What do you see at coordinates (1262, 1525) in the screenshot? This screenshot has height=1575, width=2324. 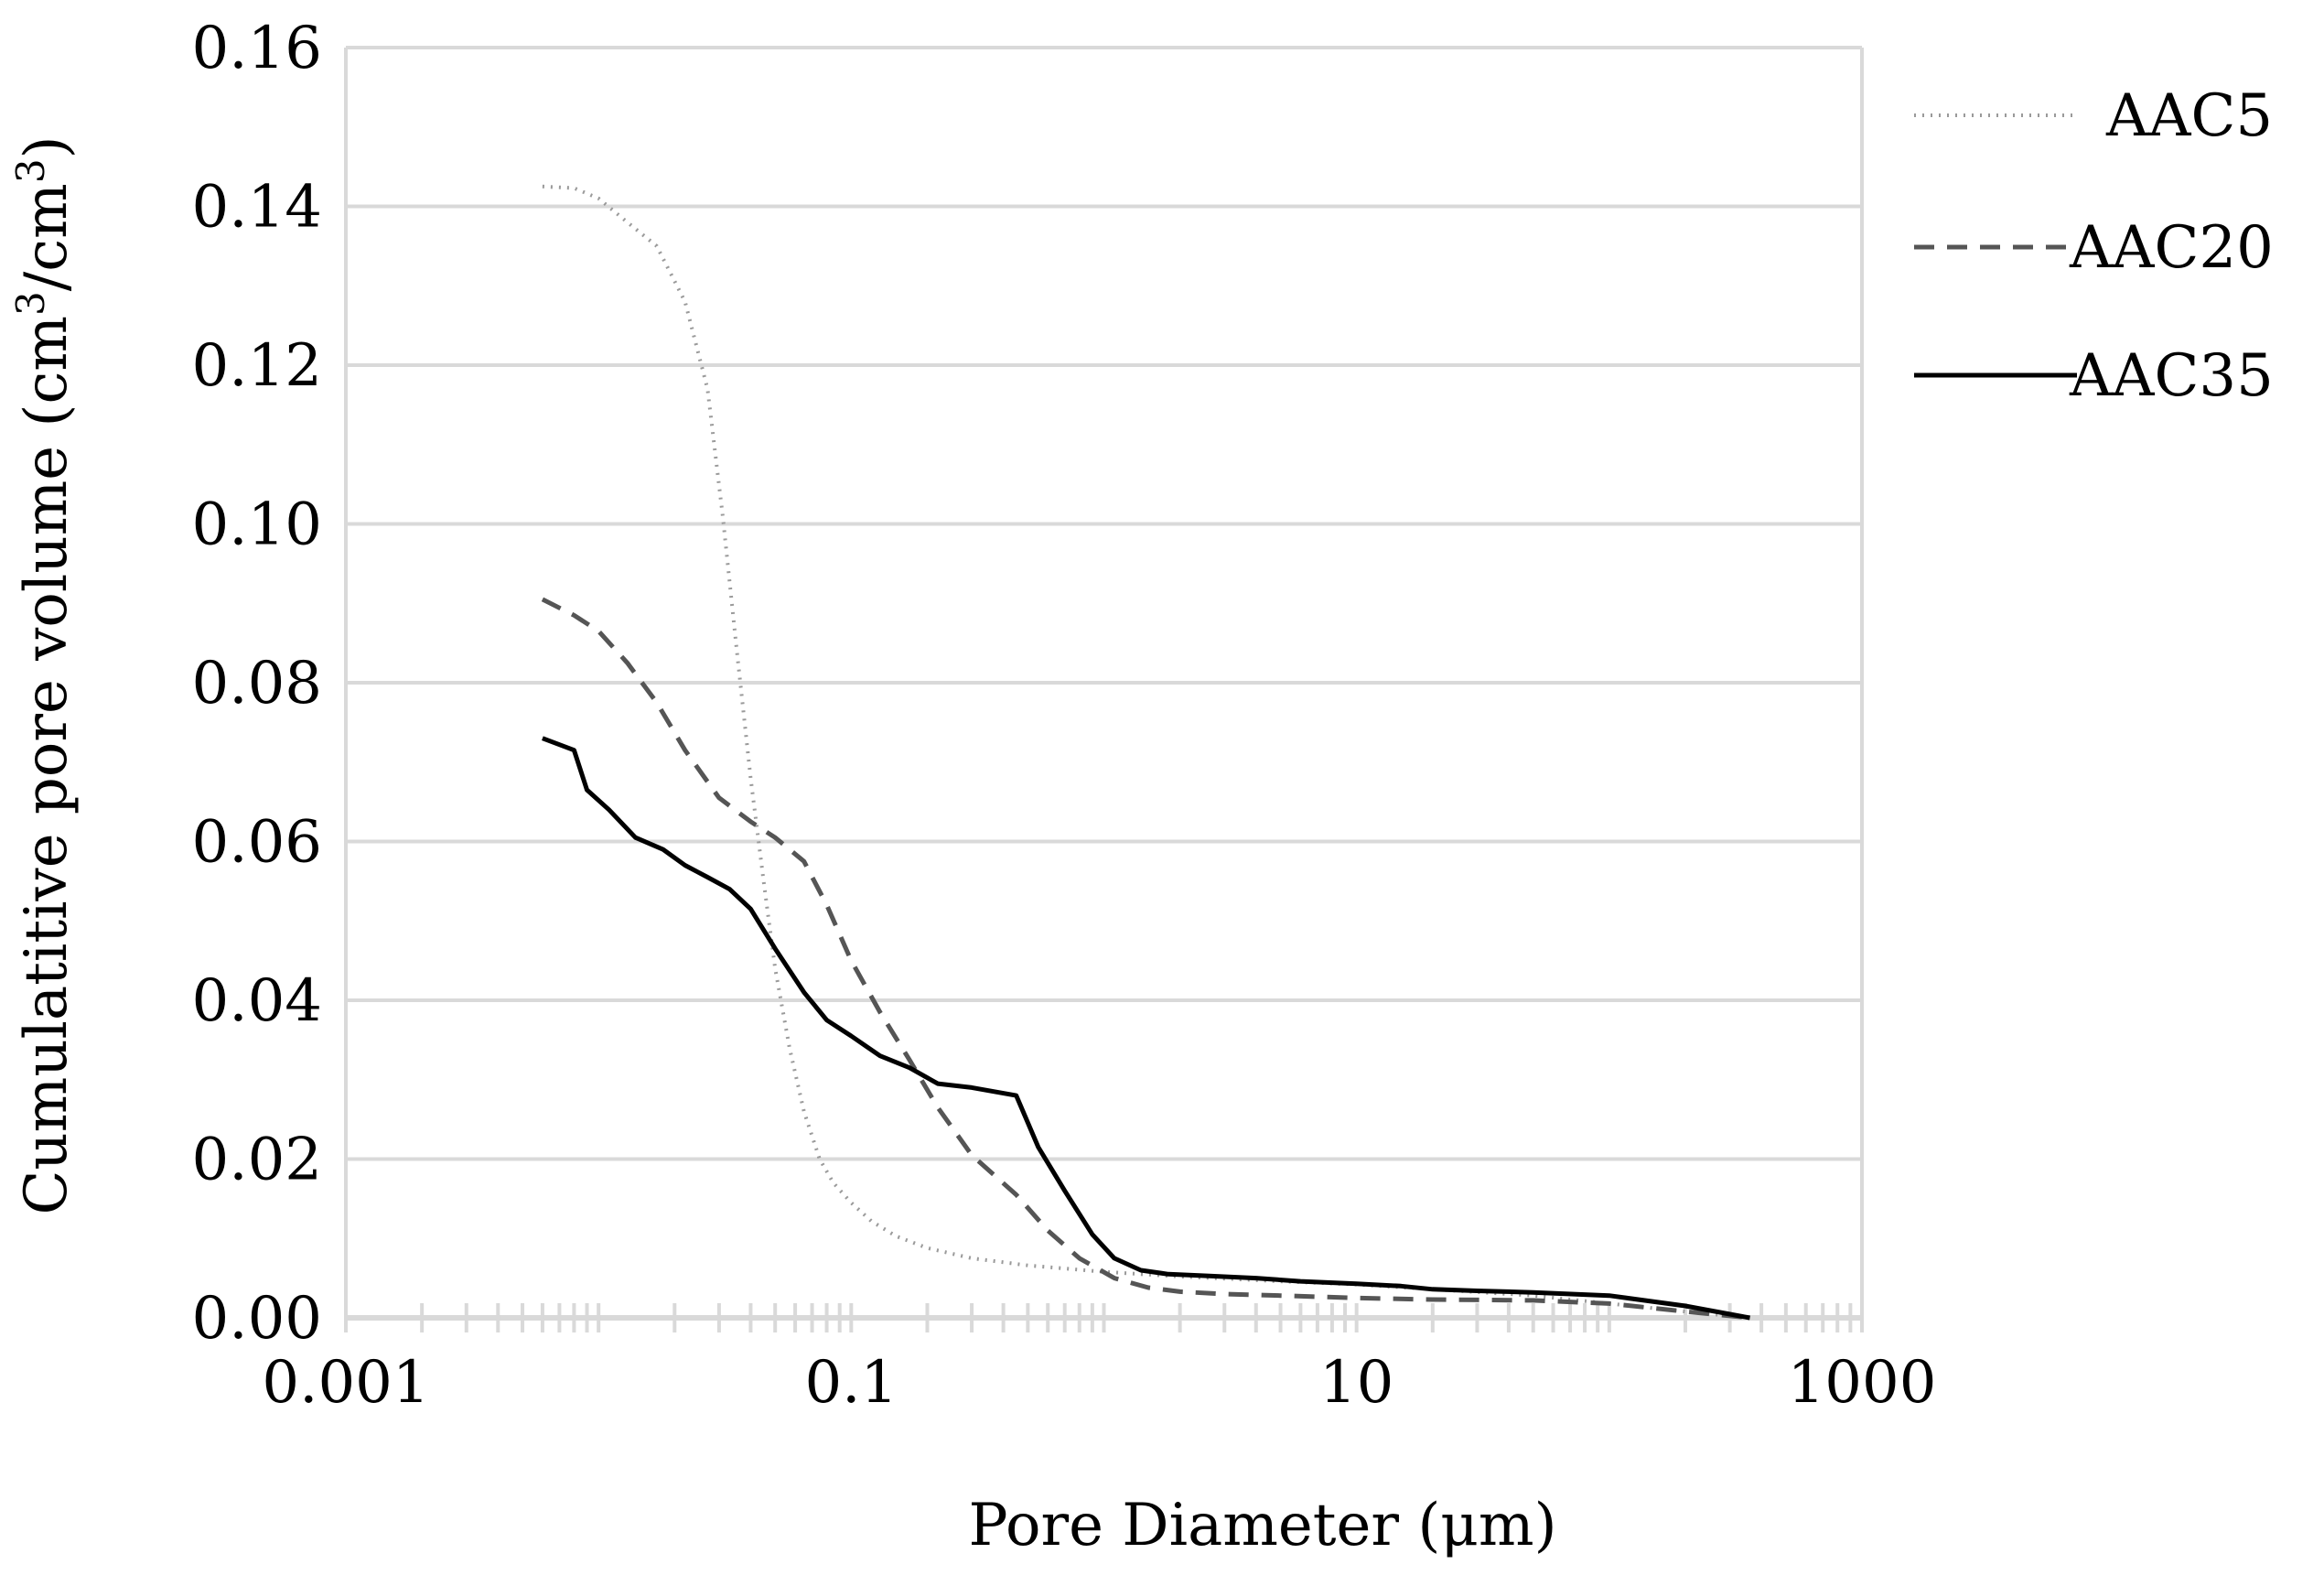 I see `x-axis-title: Pore Diameter (μm)` at bounding box center [1262, 1525].